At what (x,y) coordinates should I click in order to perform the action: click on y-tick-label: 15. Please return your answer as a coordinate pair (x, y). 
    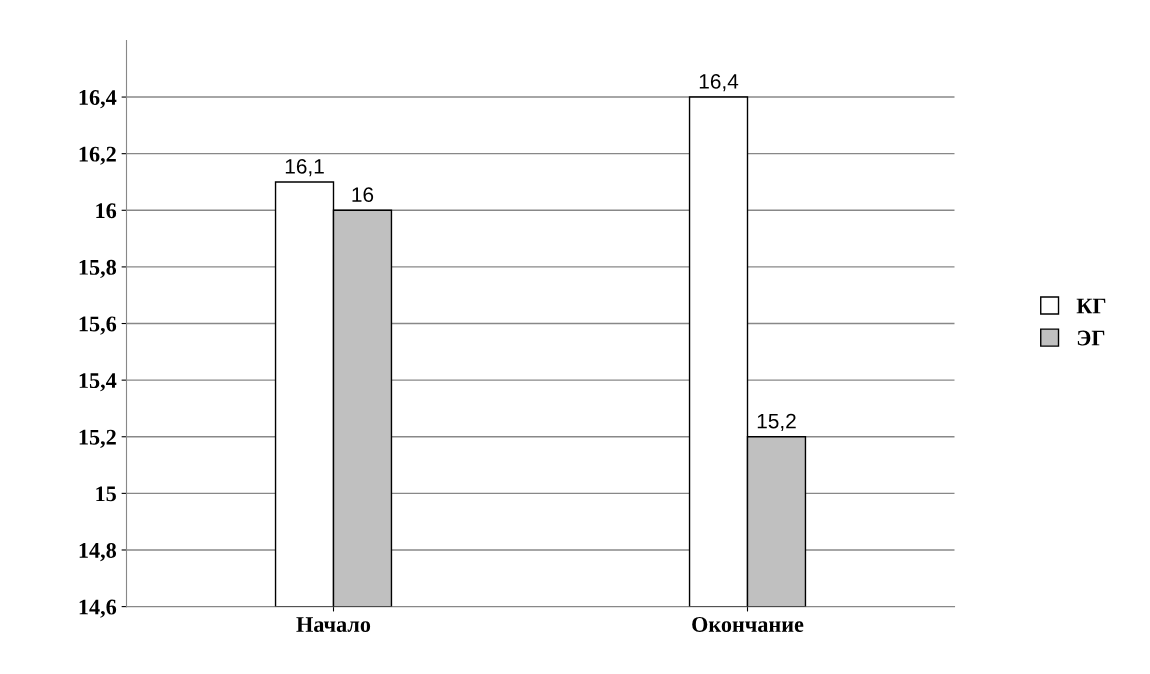
    Looking at the image, I should click on (106, 494).